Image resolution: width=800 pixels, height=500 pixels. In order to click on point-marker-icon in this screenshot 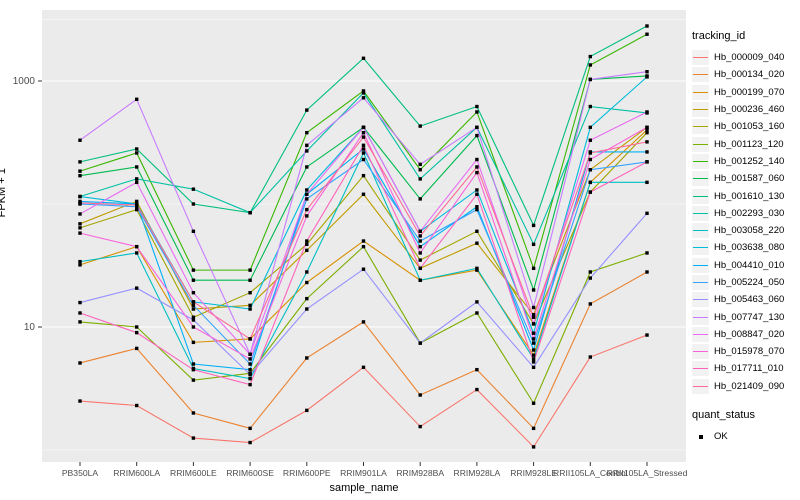, I will do `click(700, 436)`.